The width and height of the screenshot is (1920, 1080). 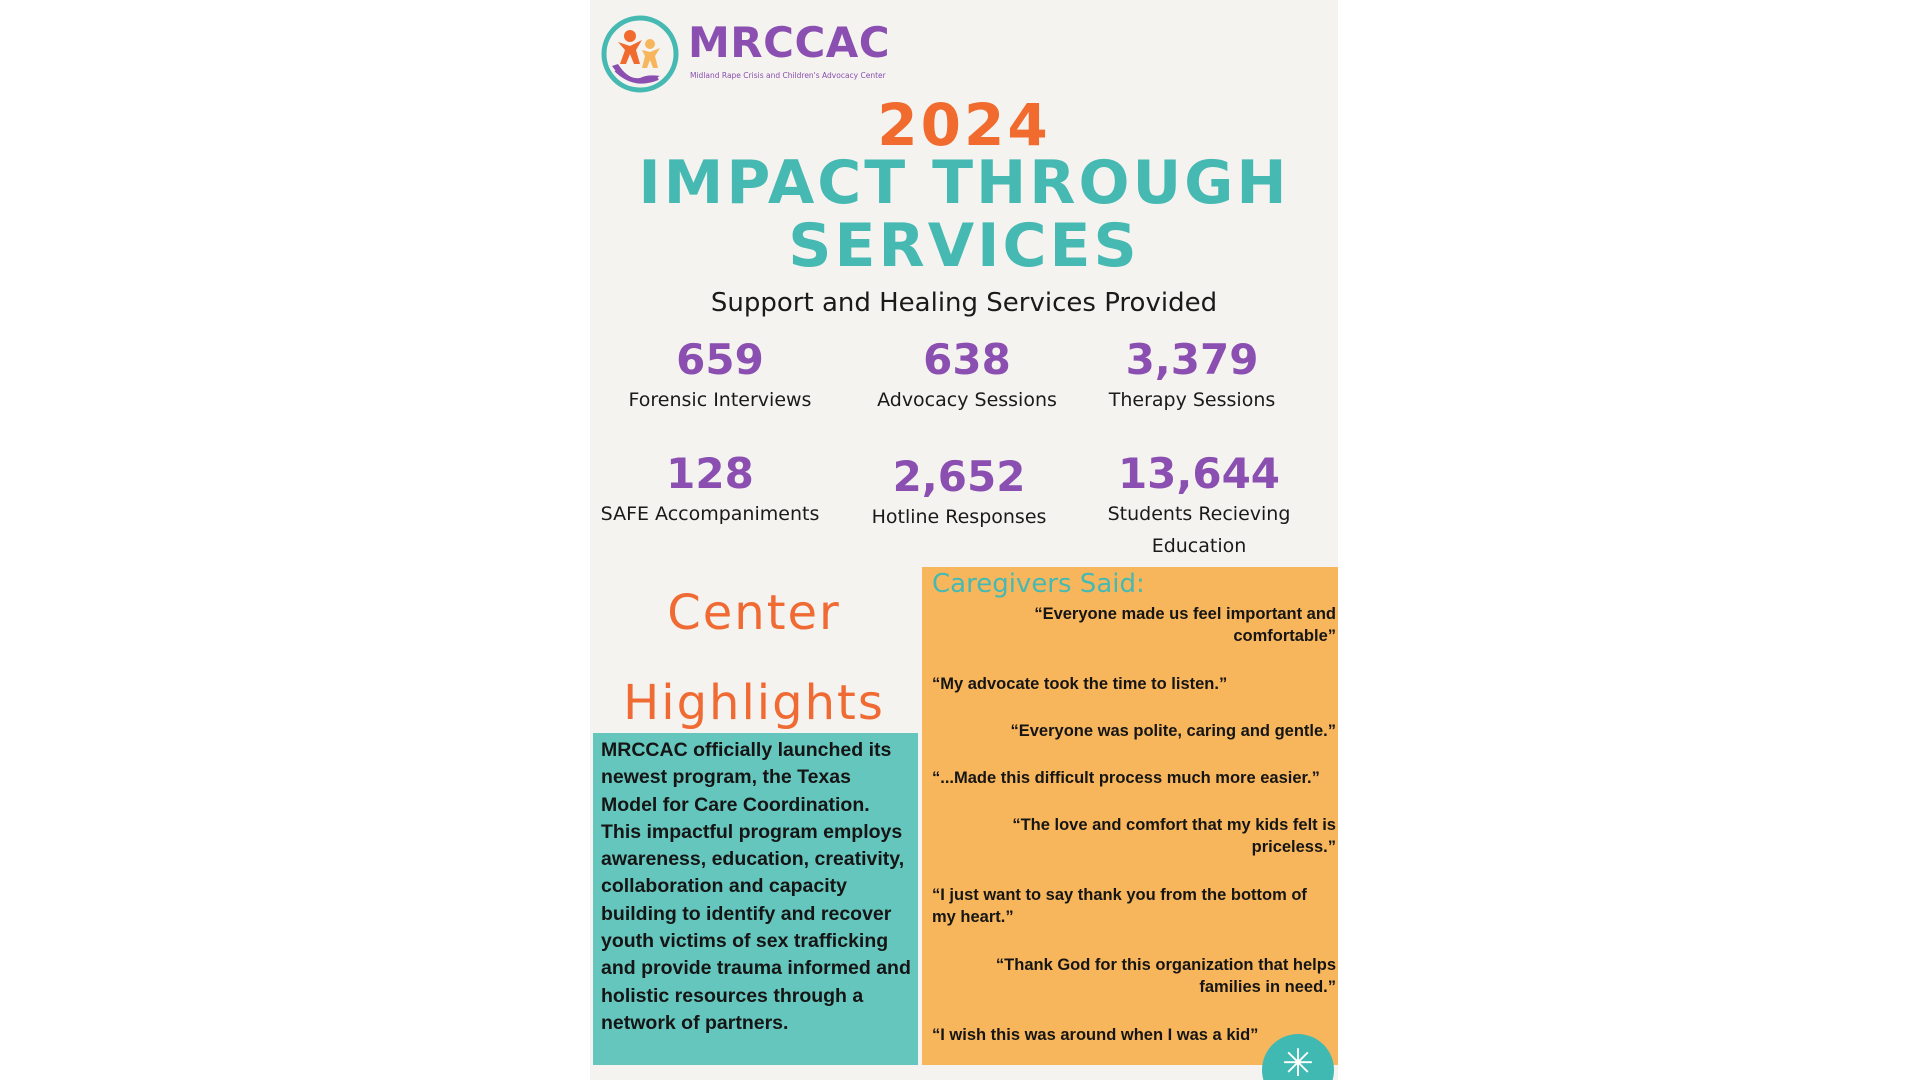 I want to click on highlights-heading: Center Highlights, so click(x=754, y=658).